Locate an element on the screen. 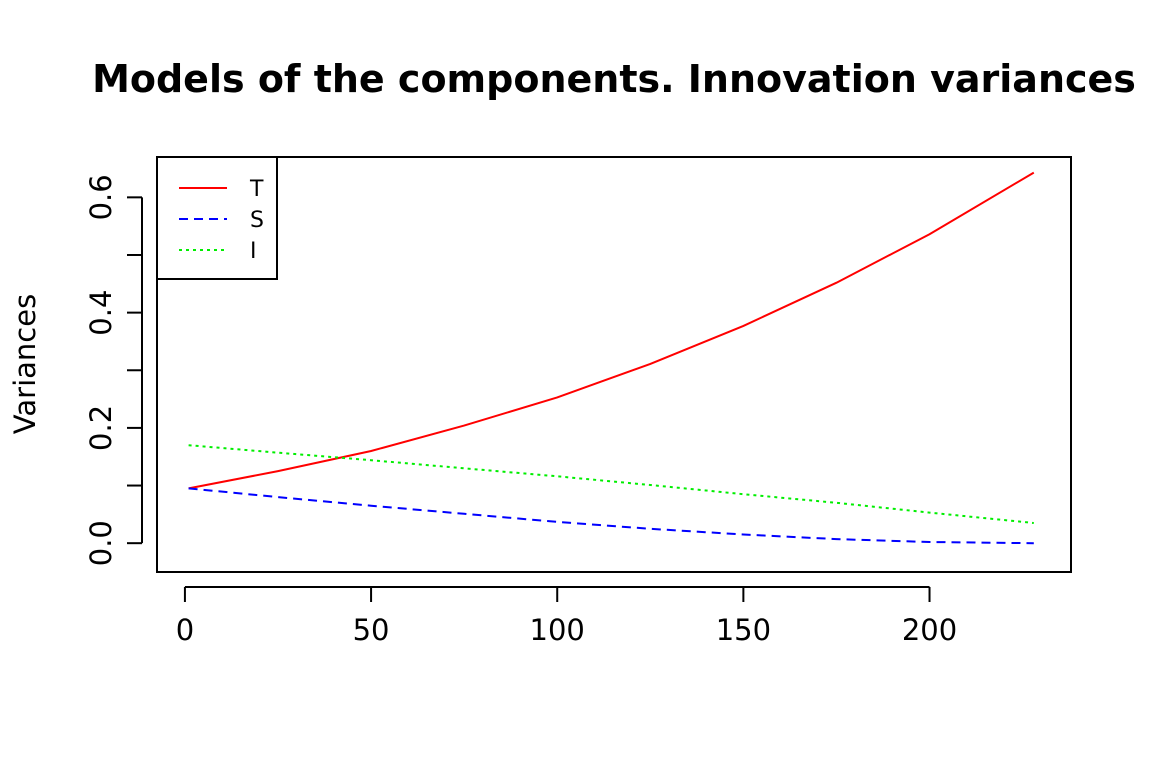 This screenshot has width=1152, height=768. x-tick-label-3: 150 is located at coordinates (743, 630).